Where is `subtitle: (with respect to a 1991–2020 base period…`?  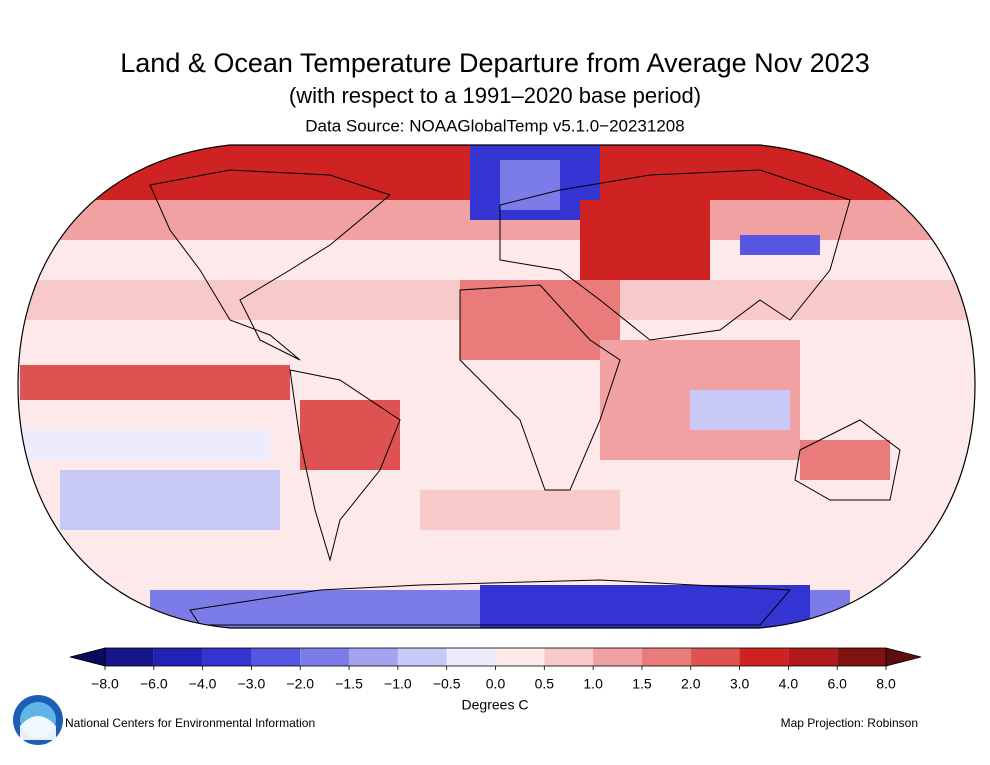
subtitle: (with respect to a 1991–2020 base period… is located at coordinates (495, 95).